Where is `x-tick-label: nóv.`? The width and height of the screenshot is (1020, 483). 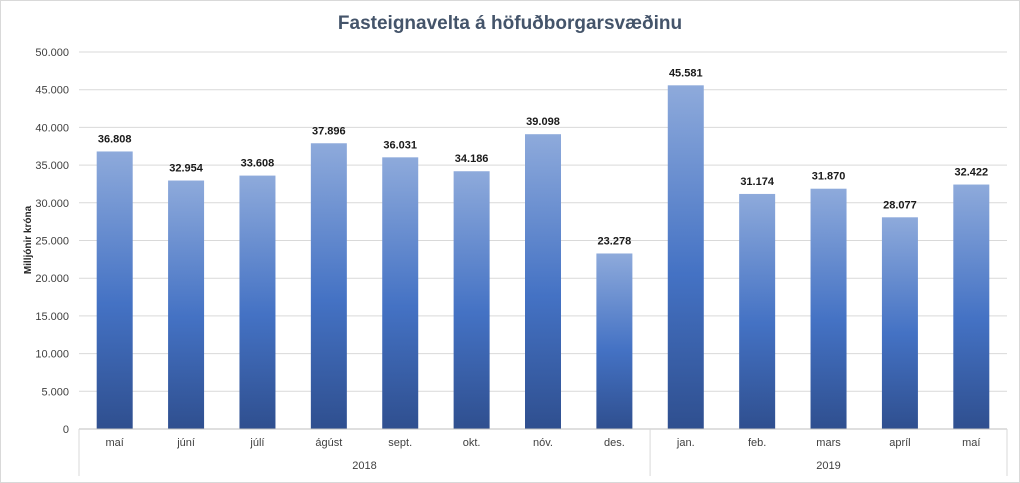 x-tick-label: nóv. is located at coordinates (543, 443).